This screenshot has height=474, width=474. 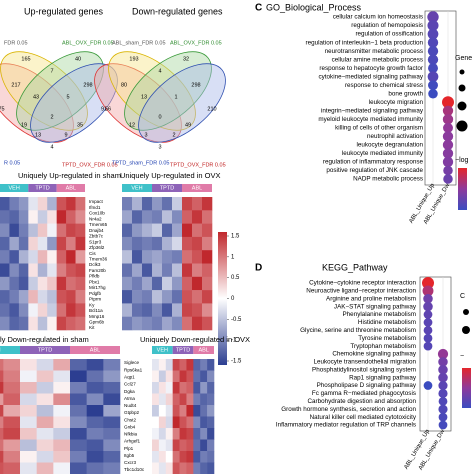 I want to click on venn-count: 193, so click(x=133, y=59).